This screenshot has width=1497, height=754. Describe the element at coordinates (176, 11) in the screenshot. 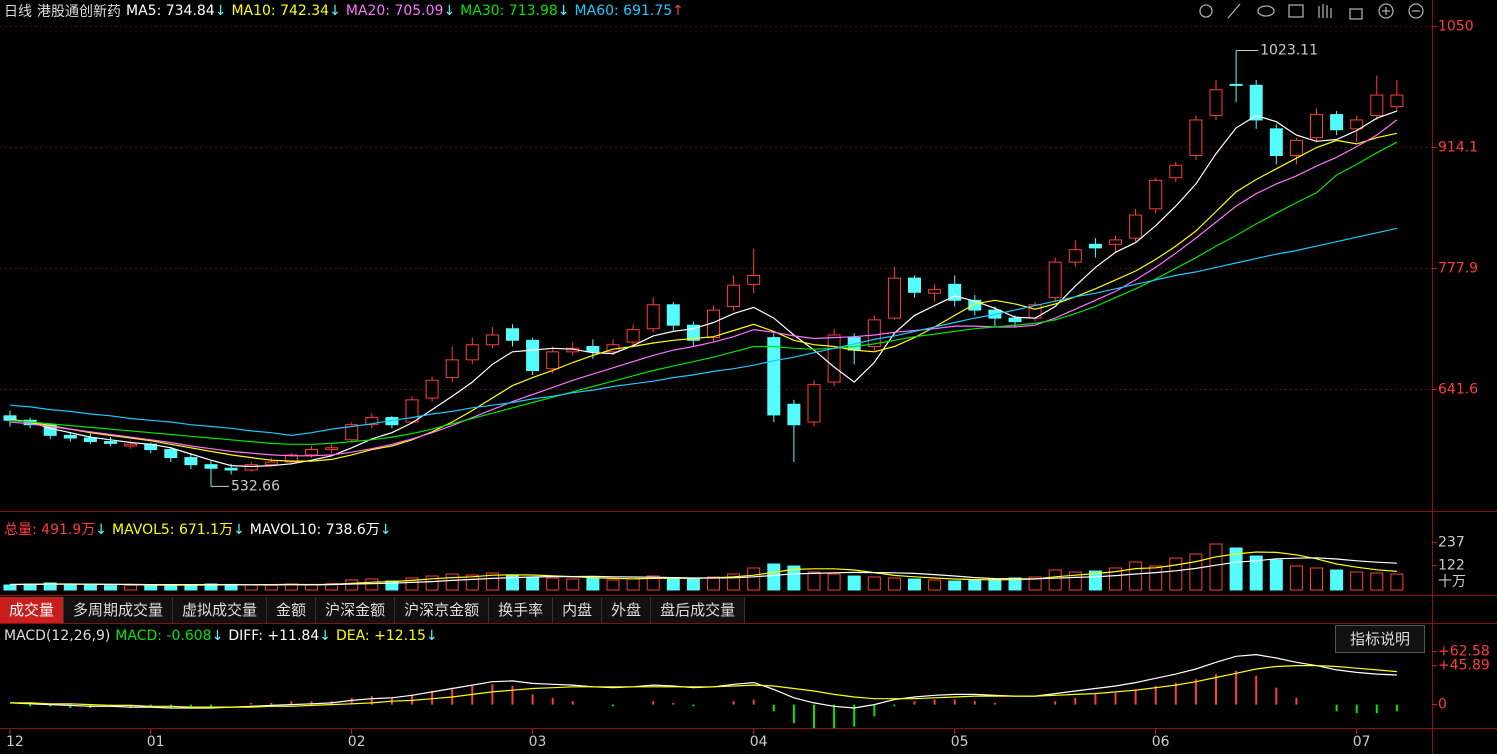

I see `legend-item: MA5: 734.84↓` at that location.